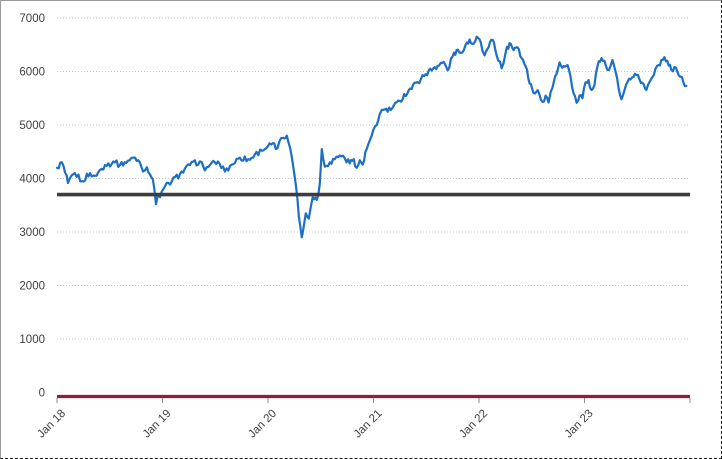  What do you see at coordinates (157, 424) in the screenshot?
I see `x-axis-label: Jan 19` at bounding box center [157, 424].